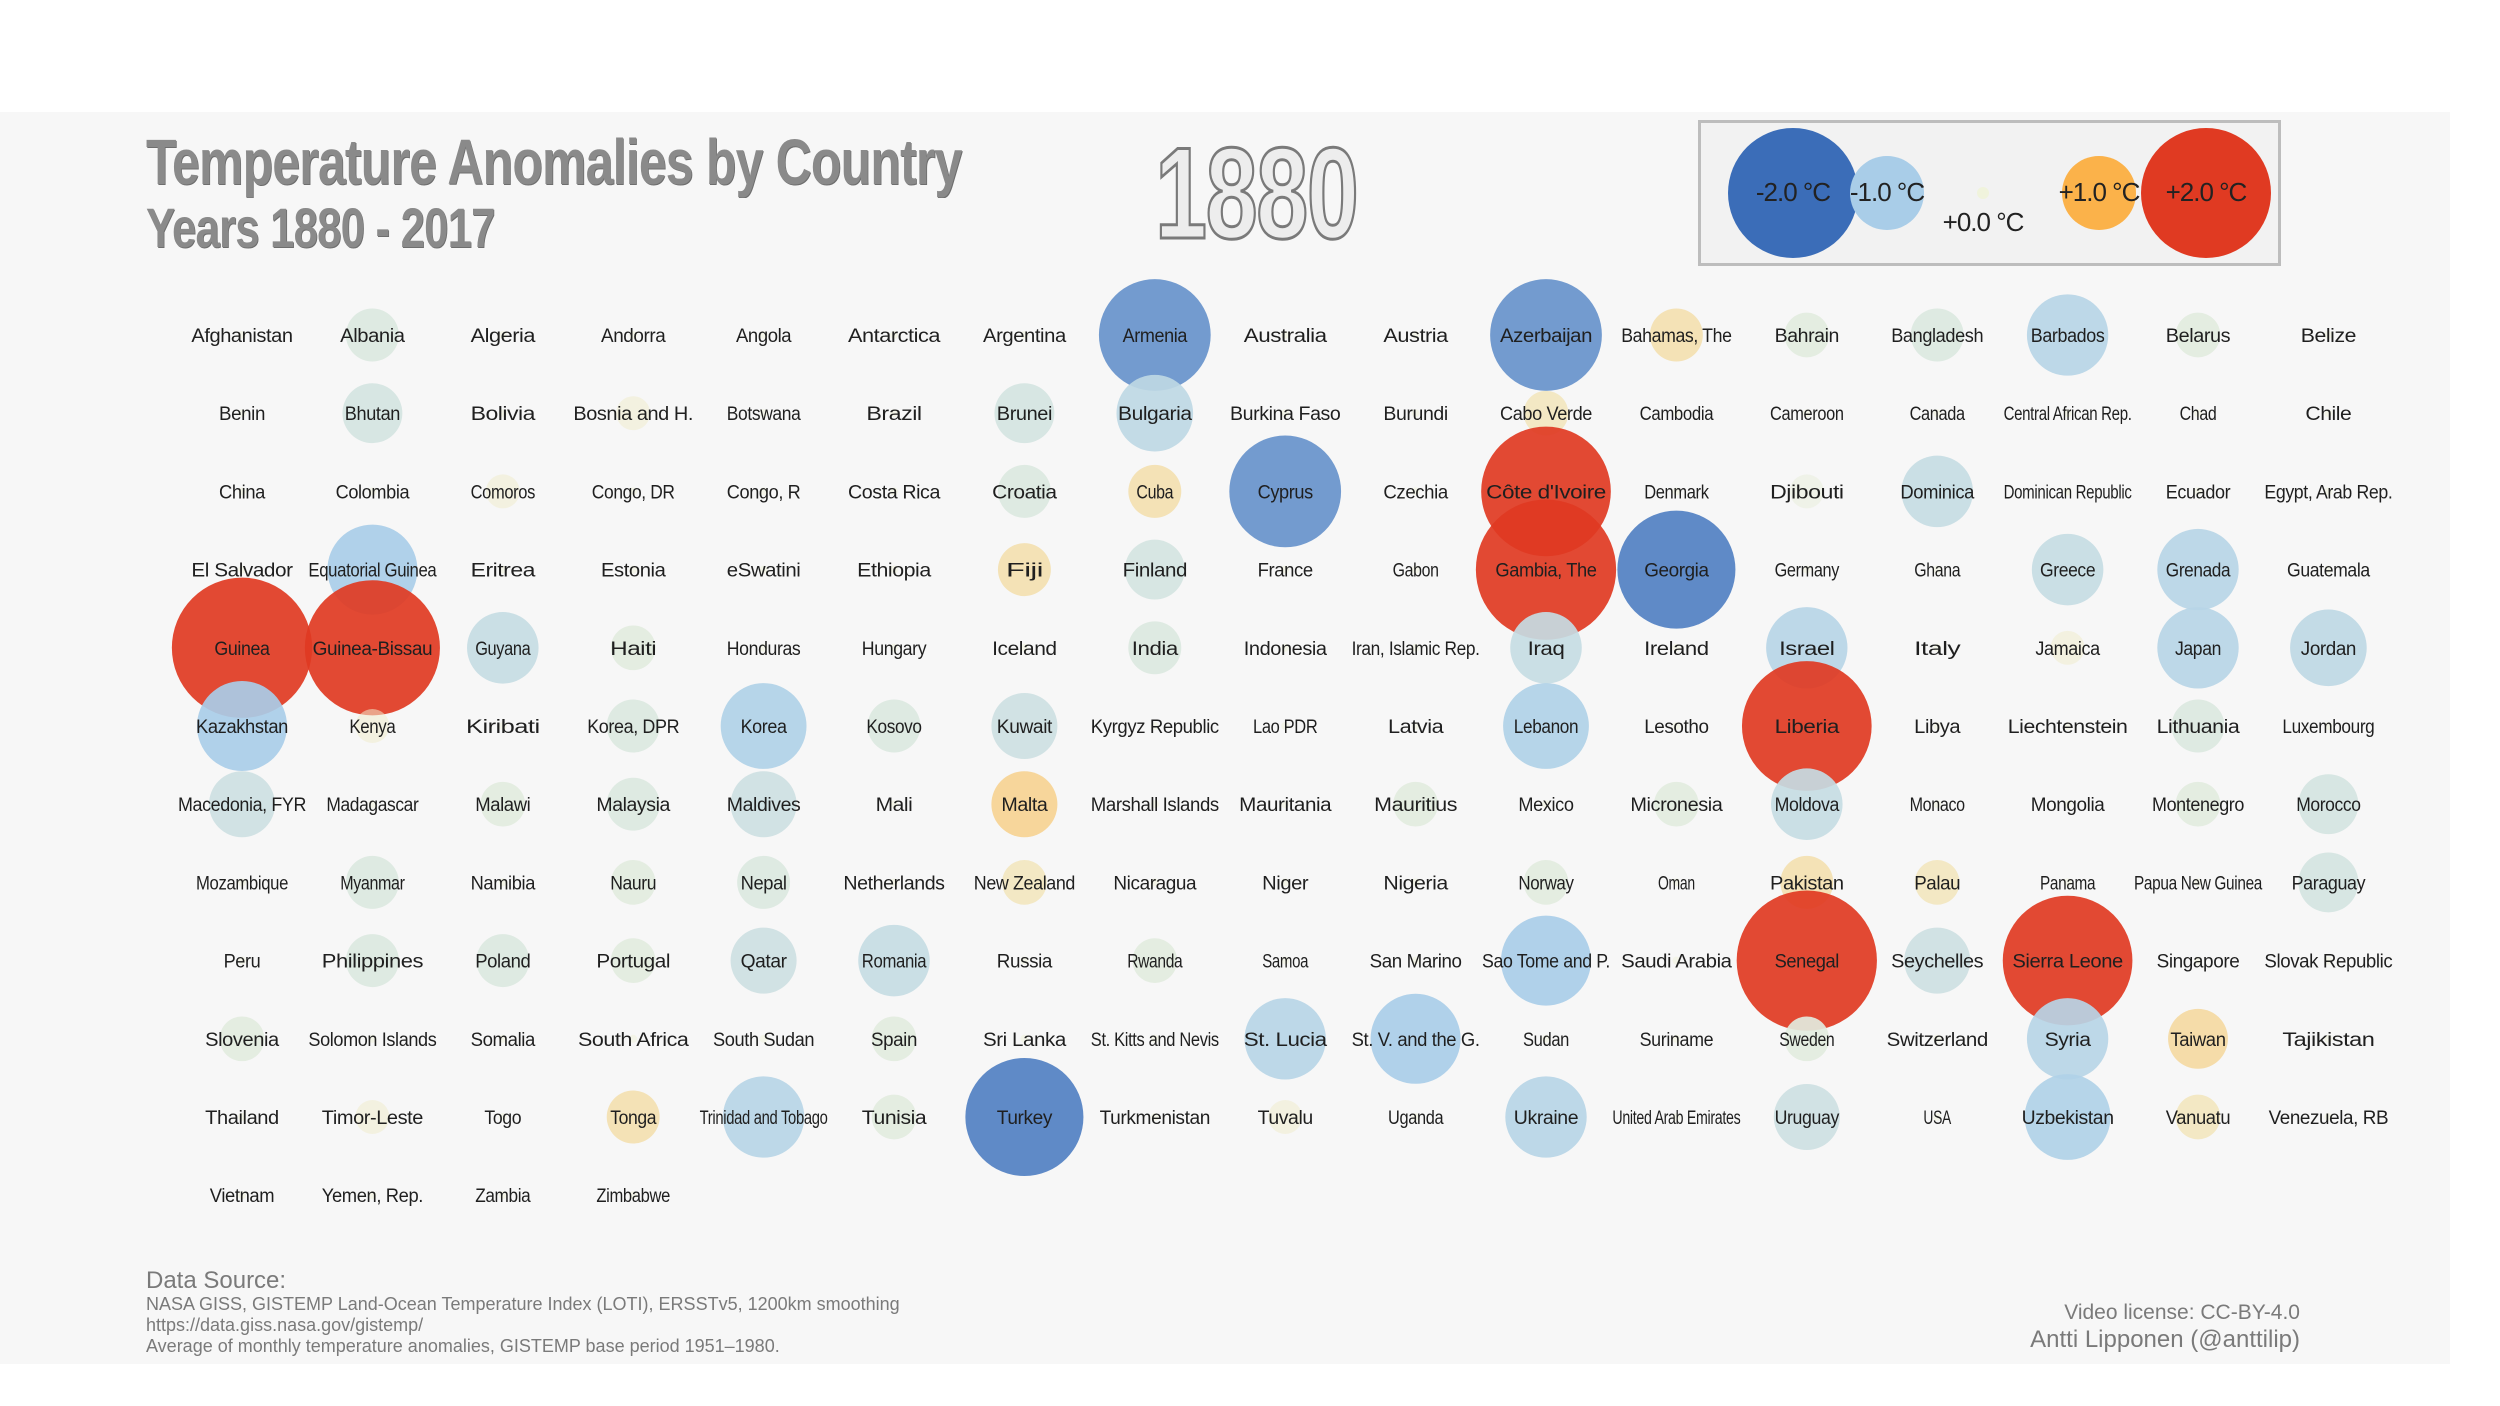 The height and width of the screenshot is (1406, 2500). Describe the element at coordinates (1676, 649) in the screenshot. I see `bubble-label: Ireland` at that location.